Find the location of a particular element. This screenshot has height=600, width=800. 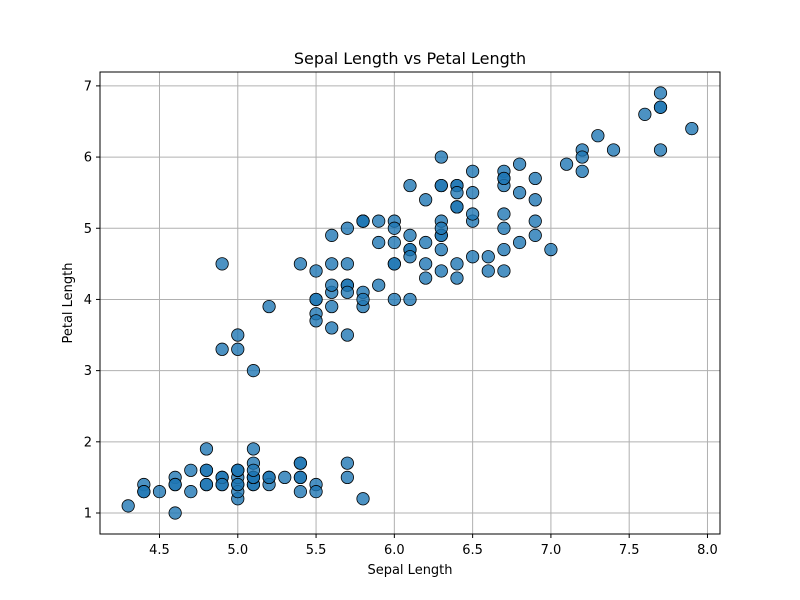

y-tick-label: 4 is located at coordinates (88, 300).